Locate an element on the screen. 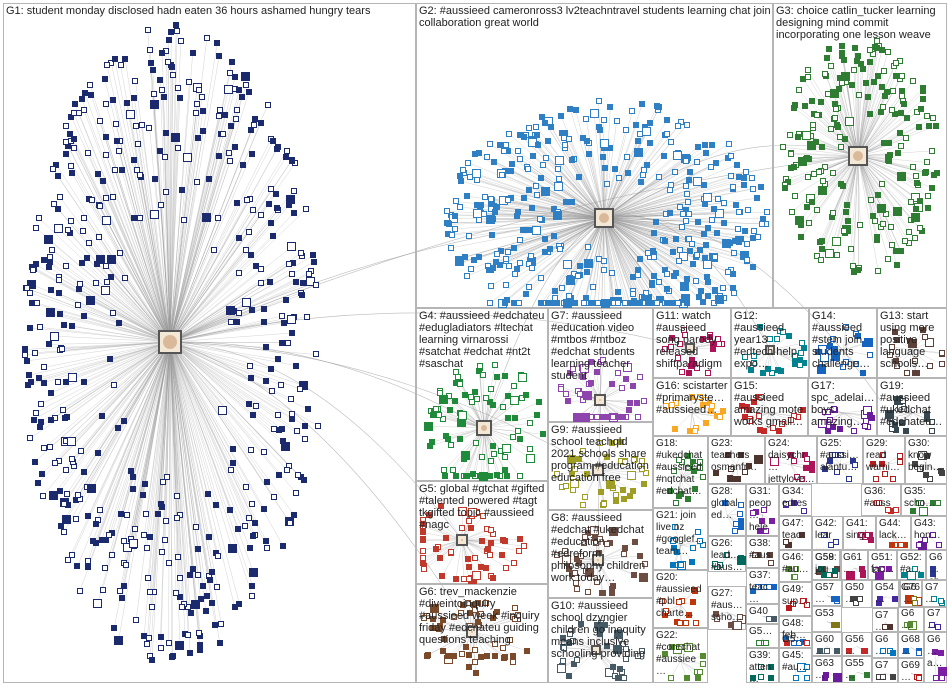 The image size is (950, 688). node-g6 is located at coordinates (485, 603).